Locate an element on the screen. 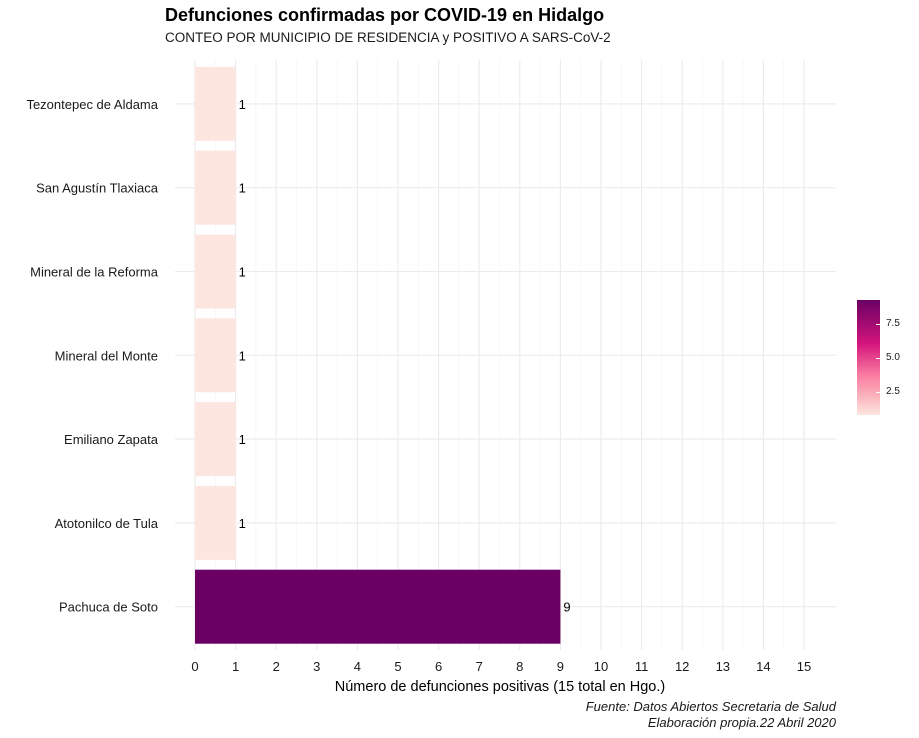 This screenshot has width=919, height=738. x-tick-label-13: 13 is located at coordinates (723, 666).